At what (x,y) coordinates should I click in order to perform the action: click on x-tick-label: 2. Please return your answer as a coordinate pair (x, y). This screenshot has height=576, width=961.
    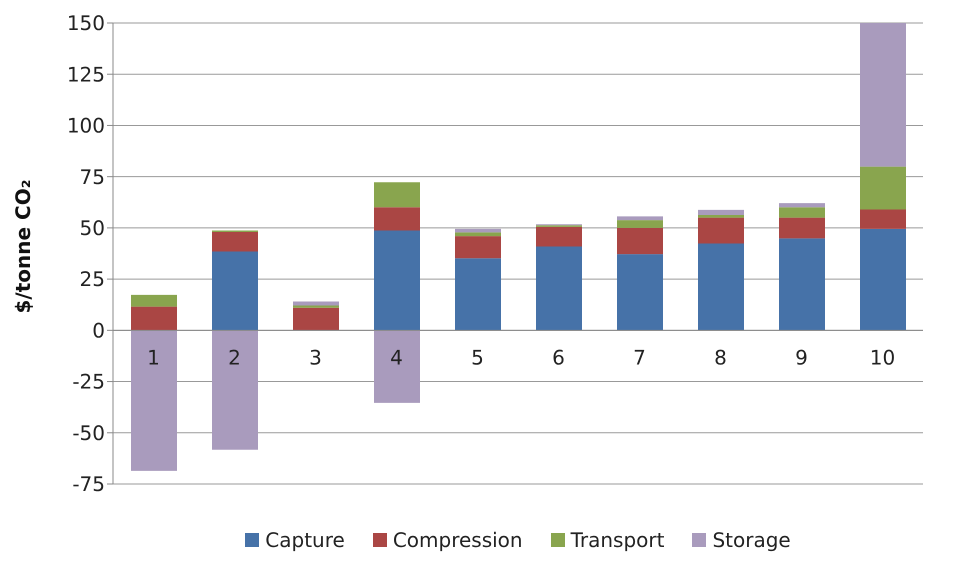
    Looking at the image, I should click on (234, 357).